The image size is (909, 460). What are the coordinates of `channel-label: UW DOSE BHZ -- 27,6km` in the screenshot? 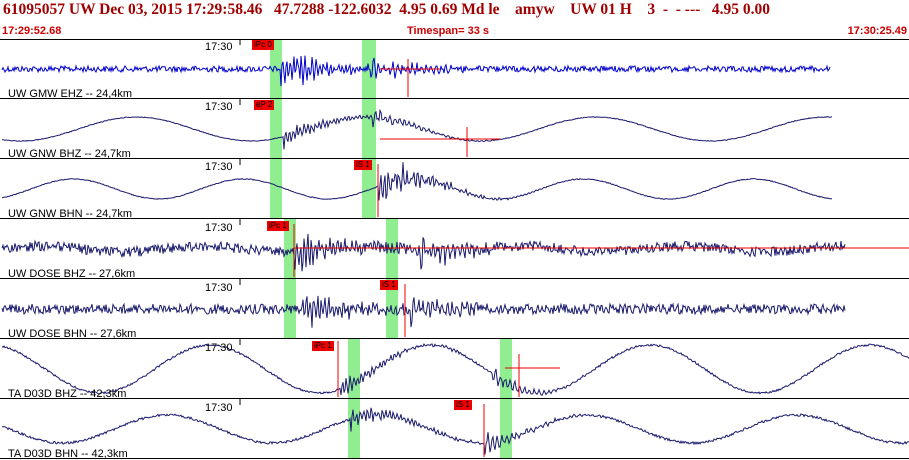 It's located at (72, 274).